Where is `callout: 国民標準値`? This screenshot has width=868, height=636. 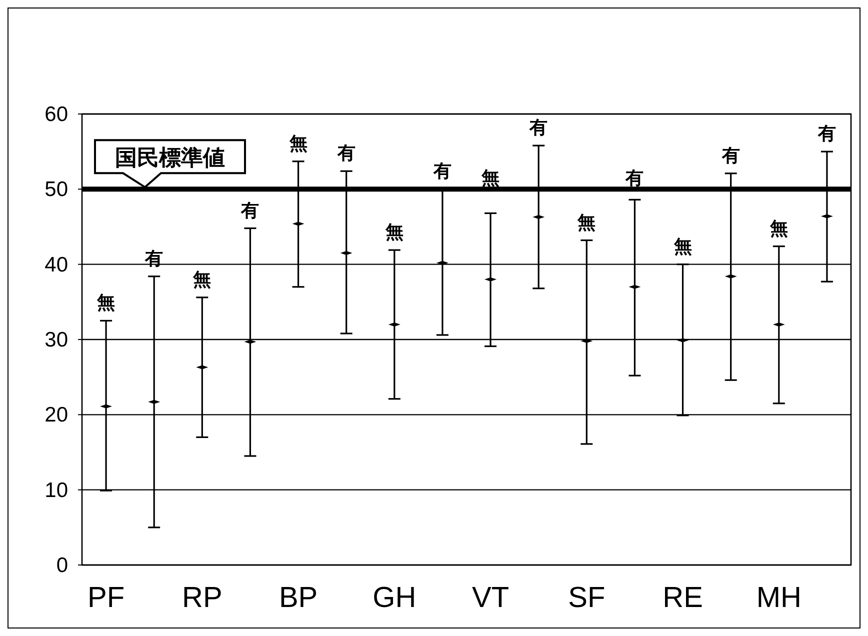
callout: 国民標準値 is located at coordinates (170, 163).